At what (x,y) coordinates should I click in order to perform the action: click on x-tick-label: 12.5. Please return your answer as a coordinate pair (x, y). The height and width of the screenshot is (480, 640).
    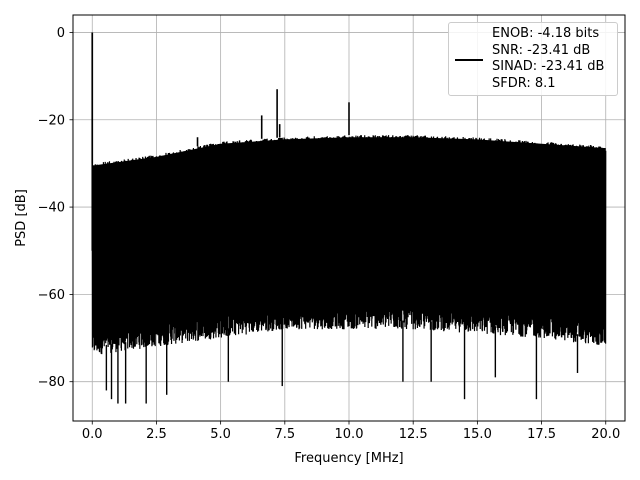
    Looking at the image, I should click on (413, 434).